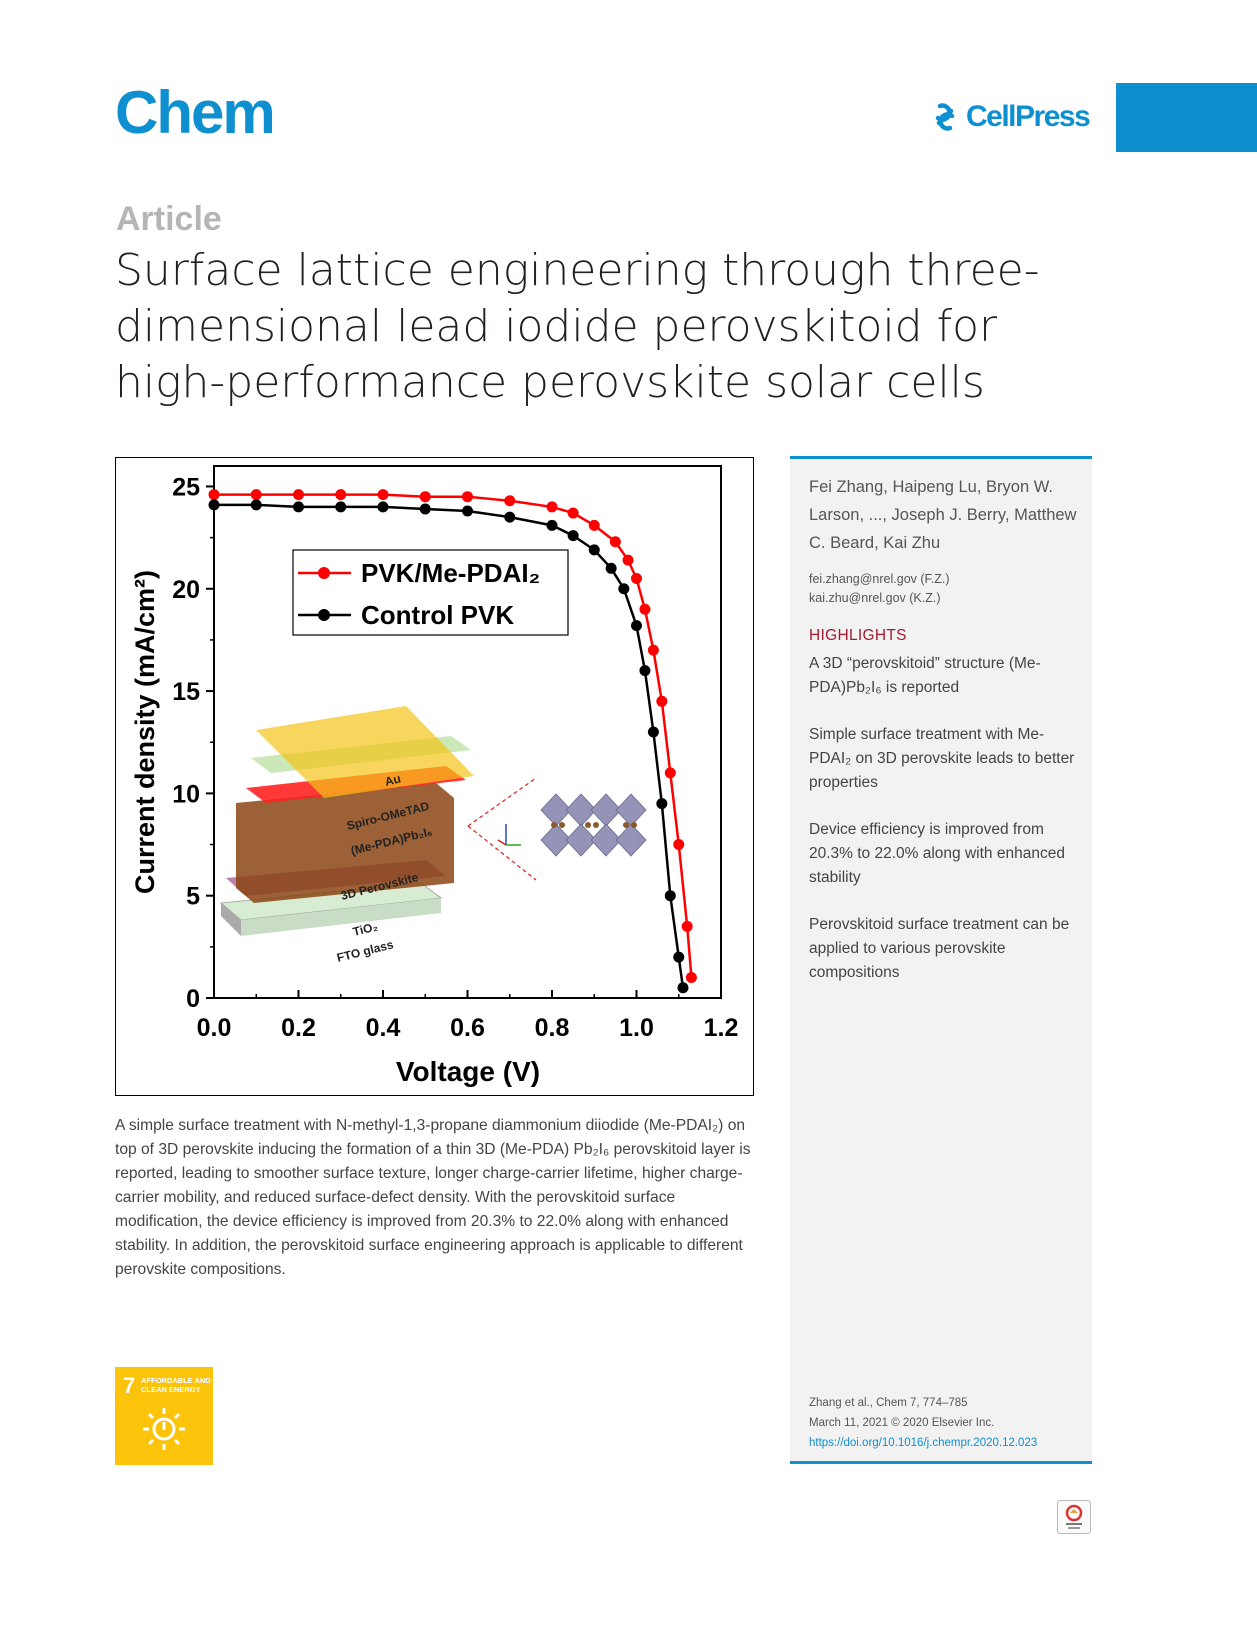 The height and width of the screenshot is (1632, 1257). Describe the element at coordinates (879, 579) in the screenshot. I see `email-link: fei.zhang@nrel.gov (F.Z.)` at that location.